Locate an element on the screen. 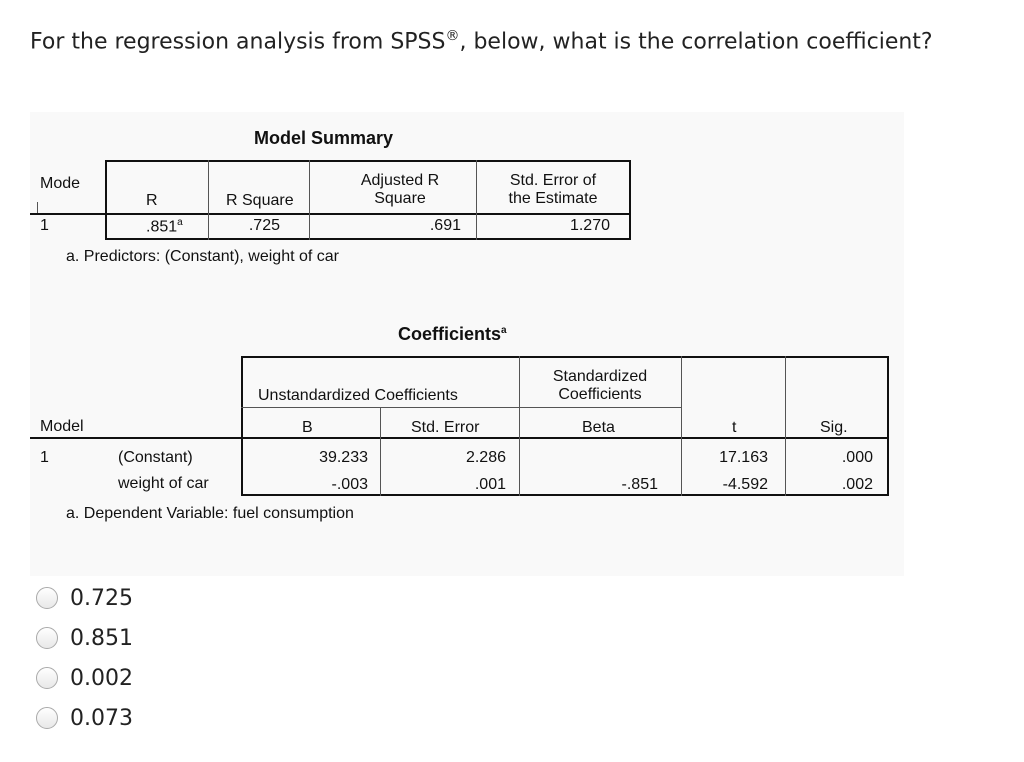 Image resolution: width=1024 pixels, height=762 pixels. option-label: 0.002 is located at coordinates (101, 678).